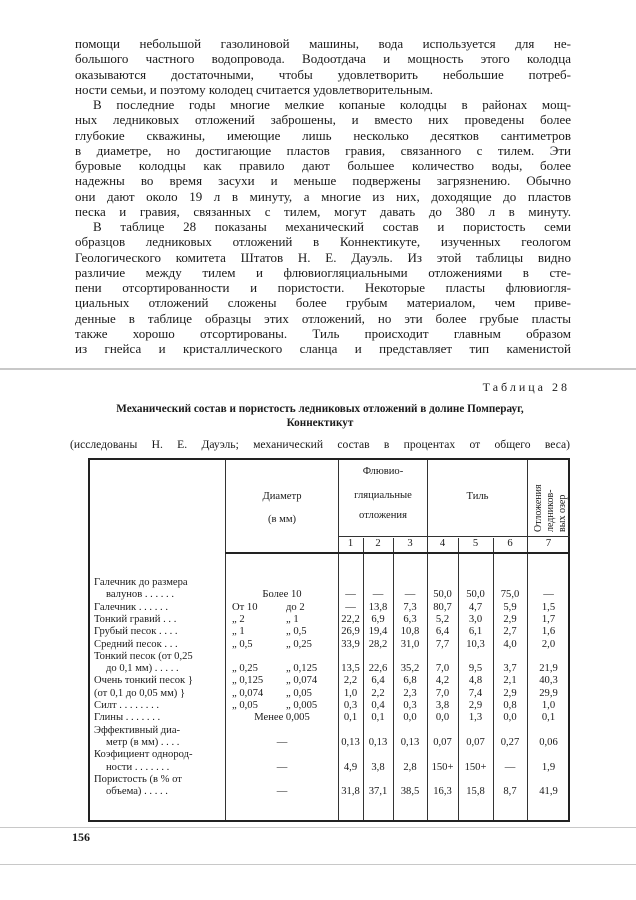 Image resolution: width=636 pixels, height=900 pixels. Describe the element at coordinates (292, 619) in the screenshot. I see `row-diameter-to: „ 1` at that location.